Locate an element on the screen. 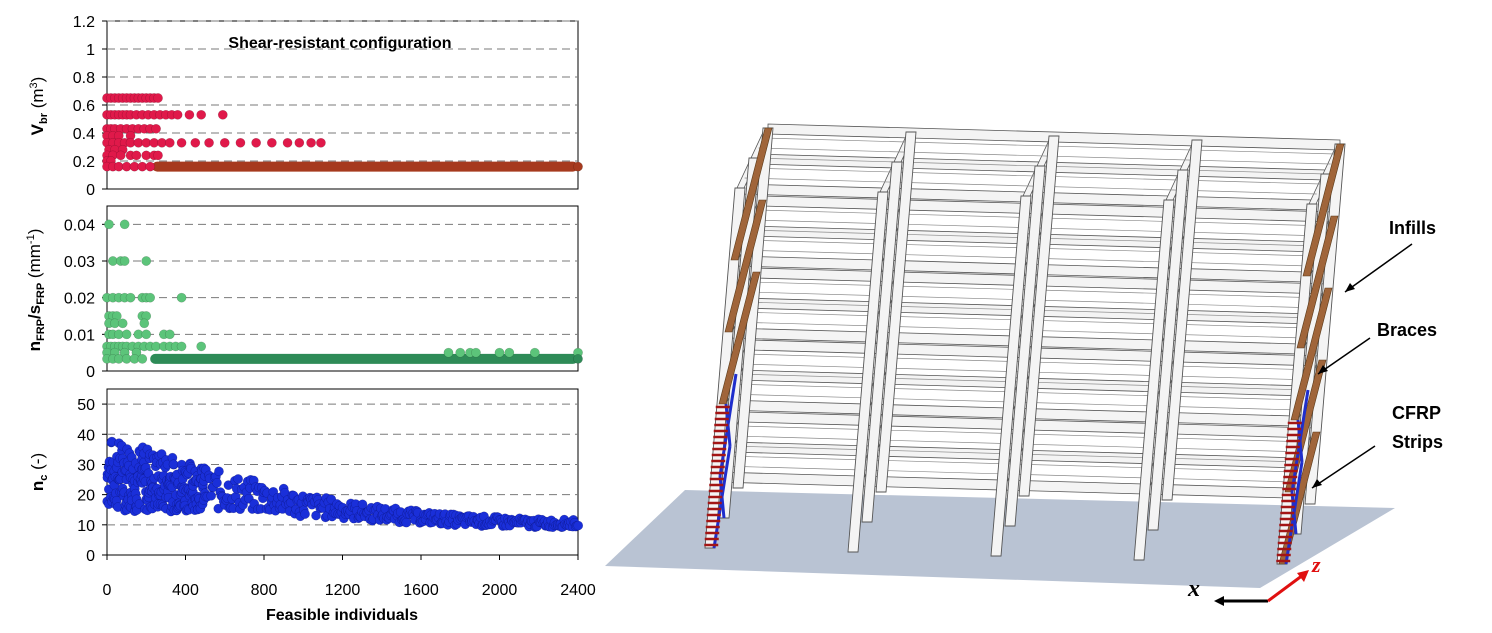 The image size is (1492, 633). arrow-head-cfrp is located at coordinates (1317, 483).